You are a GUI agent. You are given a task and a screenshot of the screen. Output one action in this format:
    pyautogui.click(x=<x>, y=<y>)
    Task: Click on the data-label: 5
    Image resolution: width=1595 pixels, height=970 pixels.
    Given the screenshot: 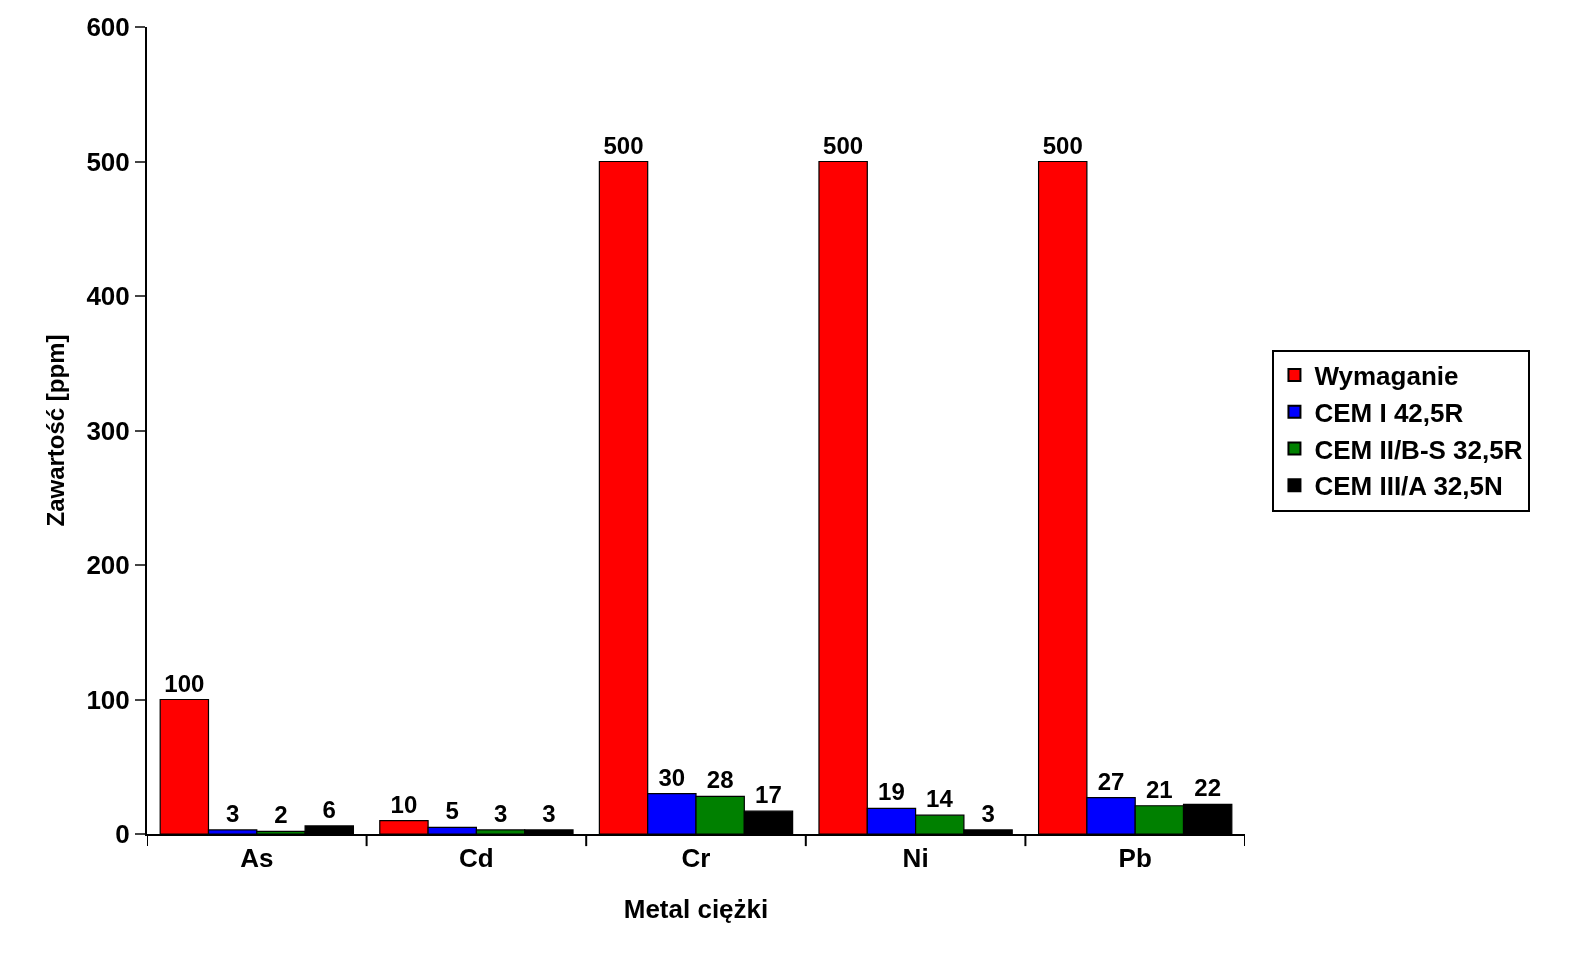 What is the action you would take?
    pyautogui.click(x=452, y=811)
    